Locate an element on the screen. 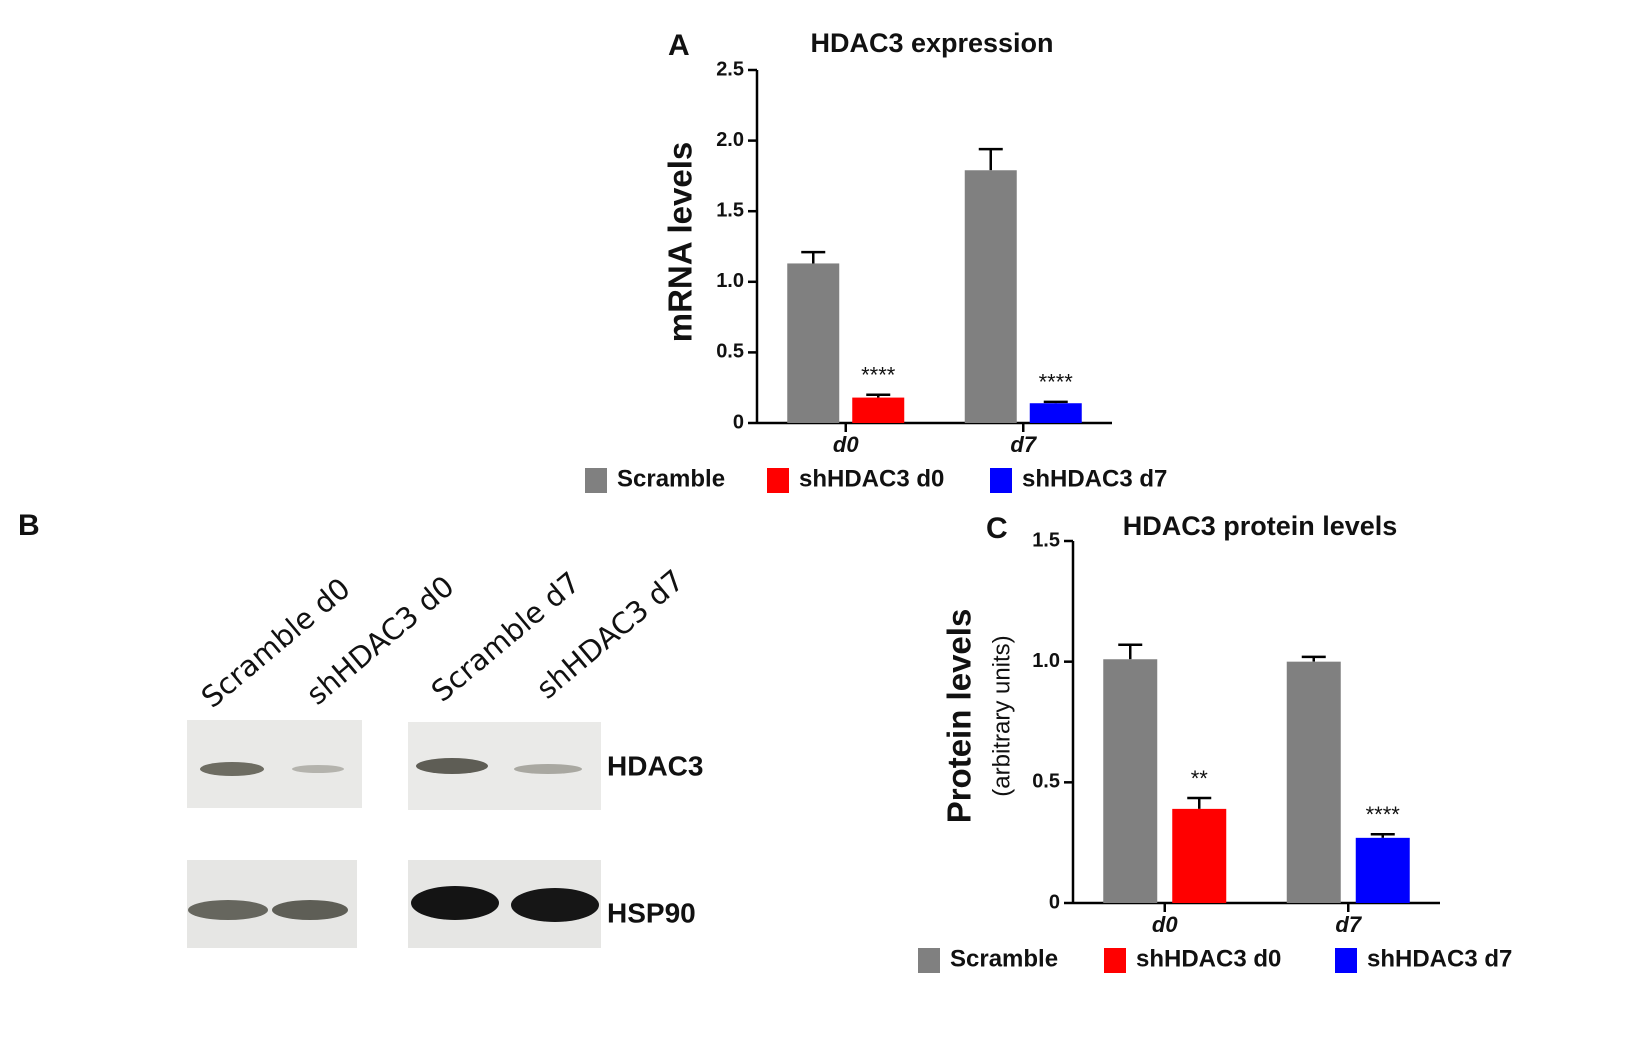 This screenshot has height=1052, width=1651. band-label: HDAC3 is located at coordinates (655, 765).